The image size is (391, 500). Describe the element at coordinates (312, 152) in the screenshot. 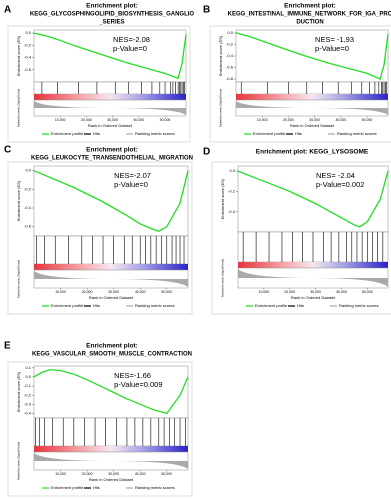

I see `chart-title: Enrichment plot: KEGG_LYSOSOME` at that location.